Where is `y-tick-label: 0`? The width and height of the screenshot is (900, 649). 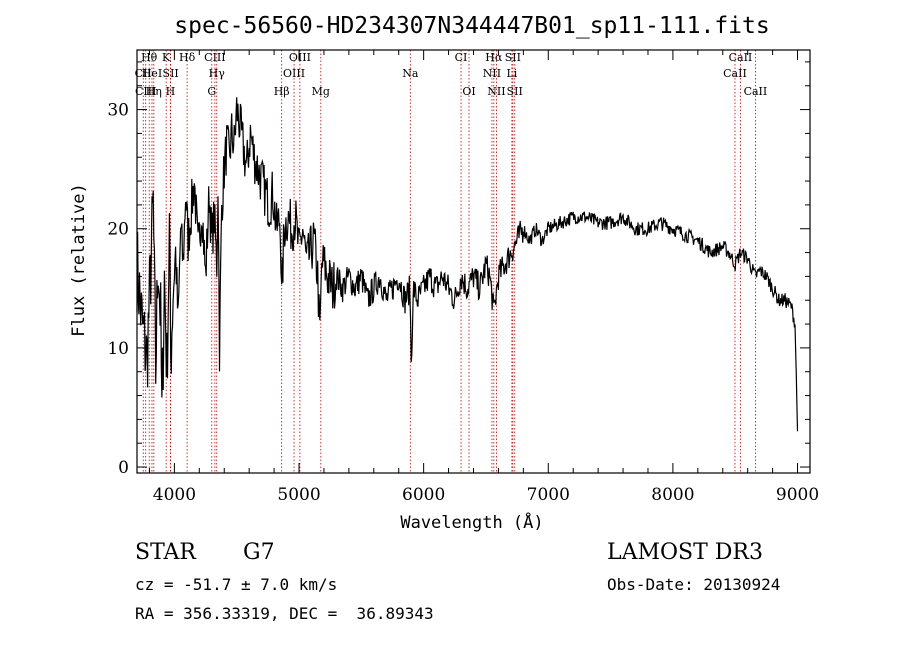
y-tick-label: 0 is located at coordinates (123, 468).